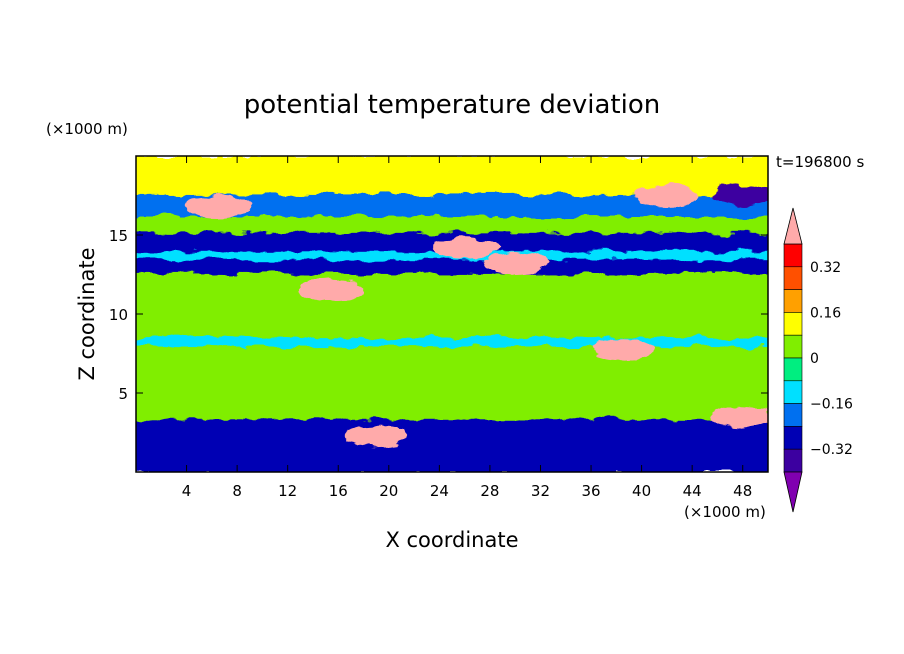 The height and width of the screenshot is (654, 904). I want to click on x-tick-label: 20, so click(388, 491).